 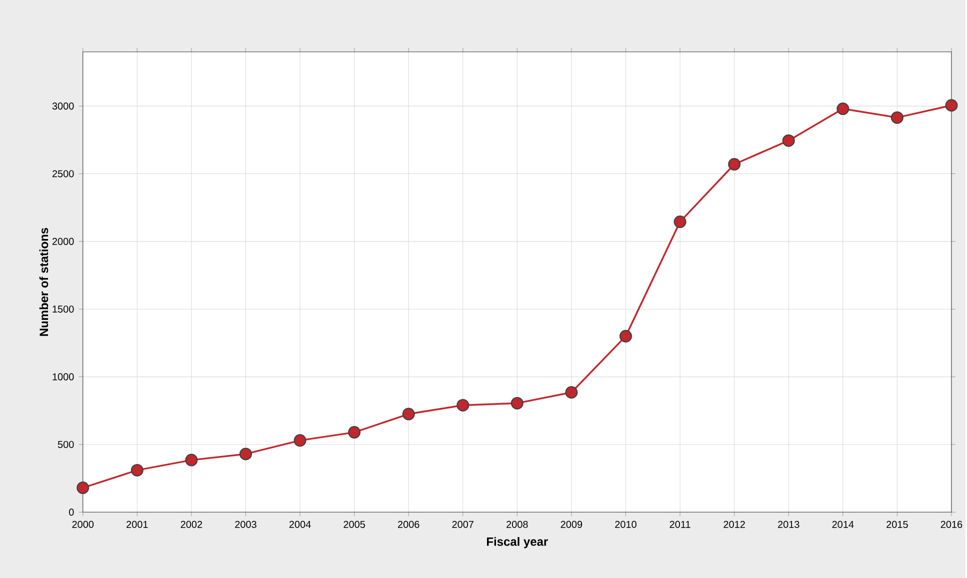 I want to click on y-tick-label: 0, so click(x=71, y=512).